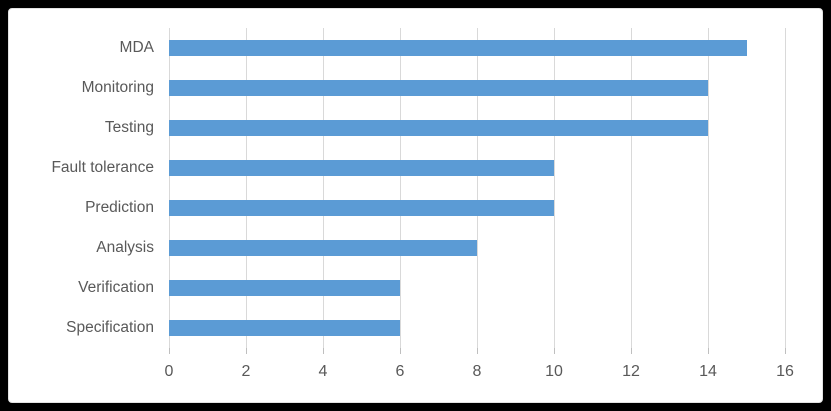 The image size is (831, 411). What do you see at coordinates (631, 371) in the screenshot?
I see `value-axis-label: 12` at bounding box center [631, 371].